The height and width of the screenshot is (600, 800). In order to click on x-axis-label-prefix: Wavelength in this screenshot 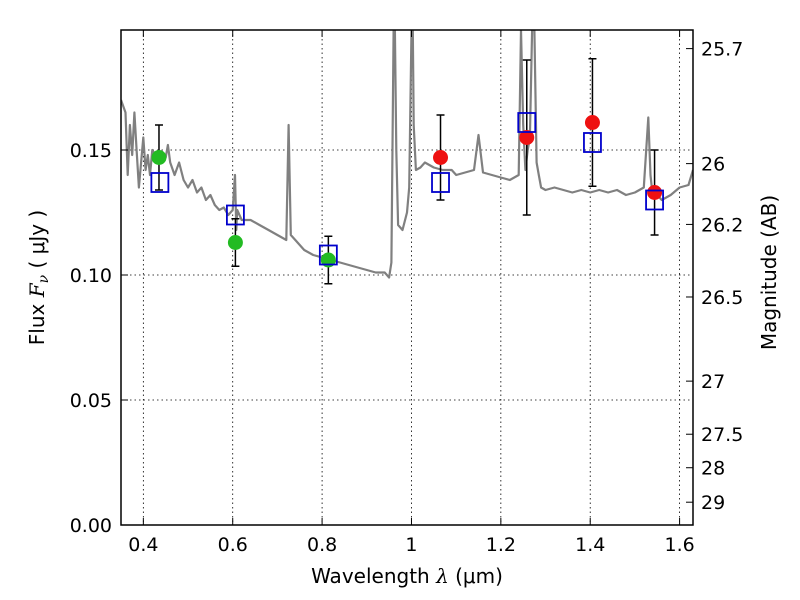, I will do `click(373, 576)`.